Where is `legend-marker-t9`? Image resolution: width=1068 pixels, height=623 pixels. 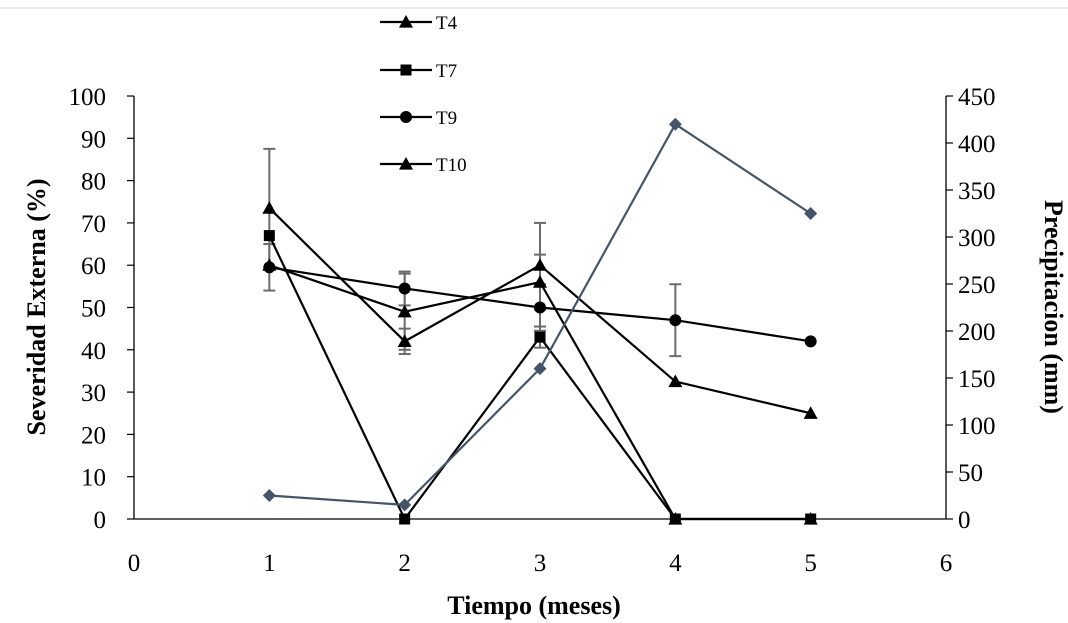
legend-marker-t9 is located at coordinates (406, 117).